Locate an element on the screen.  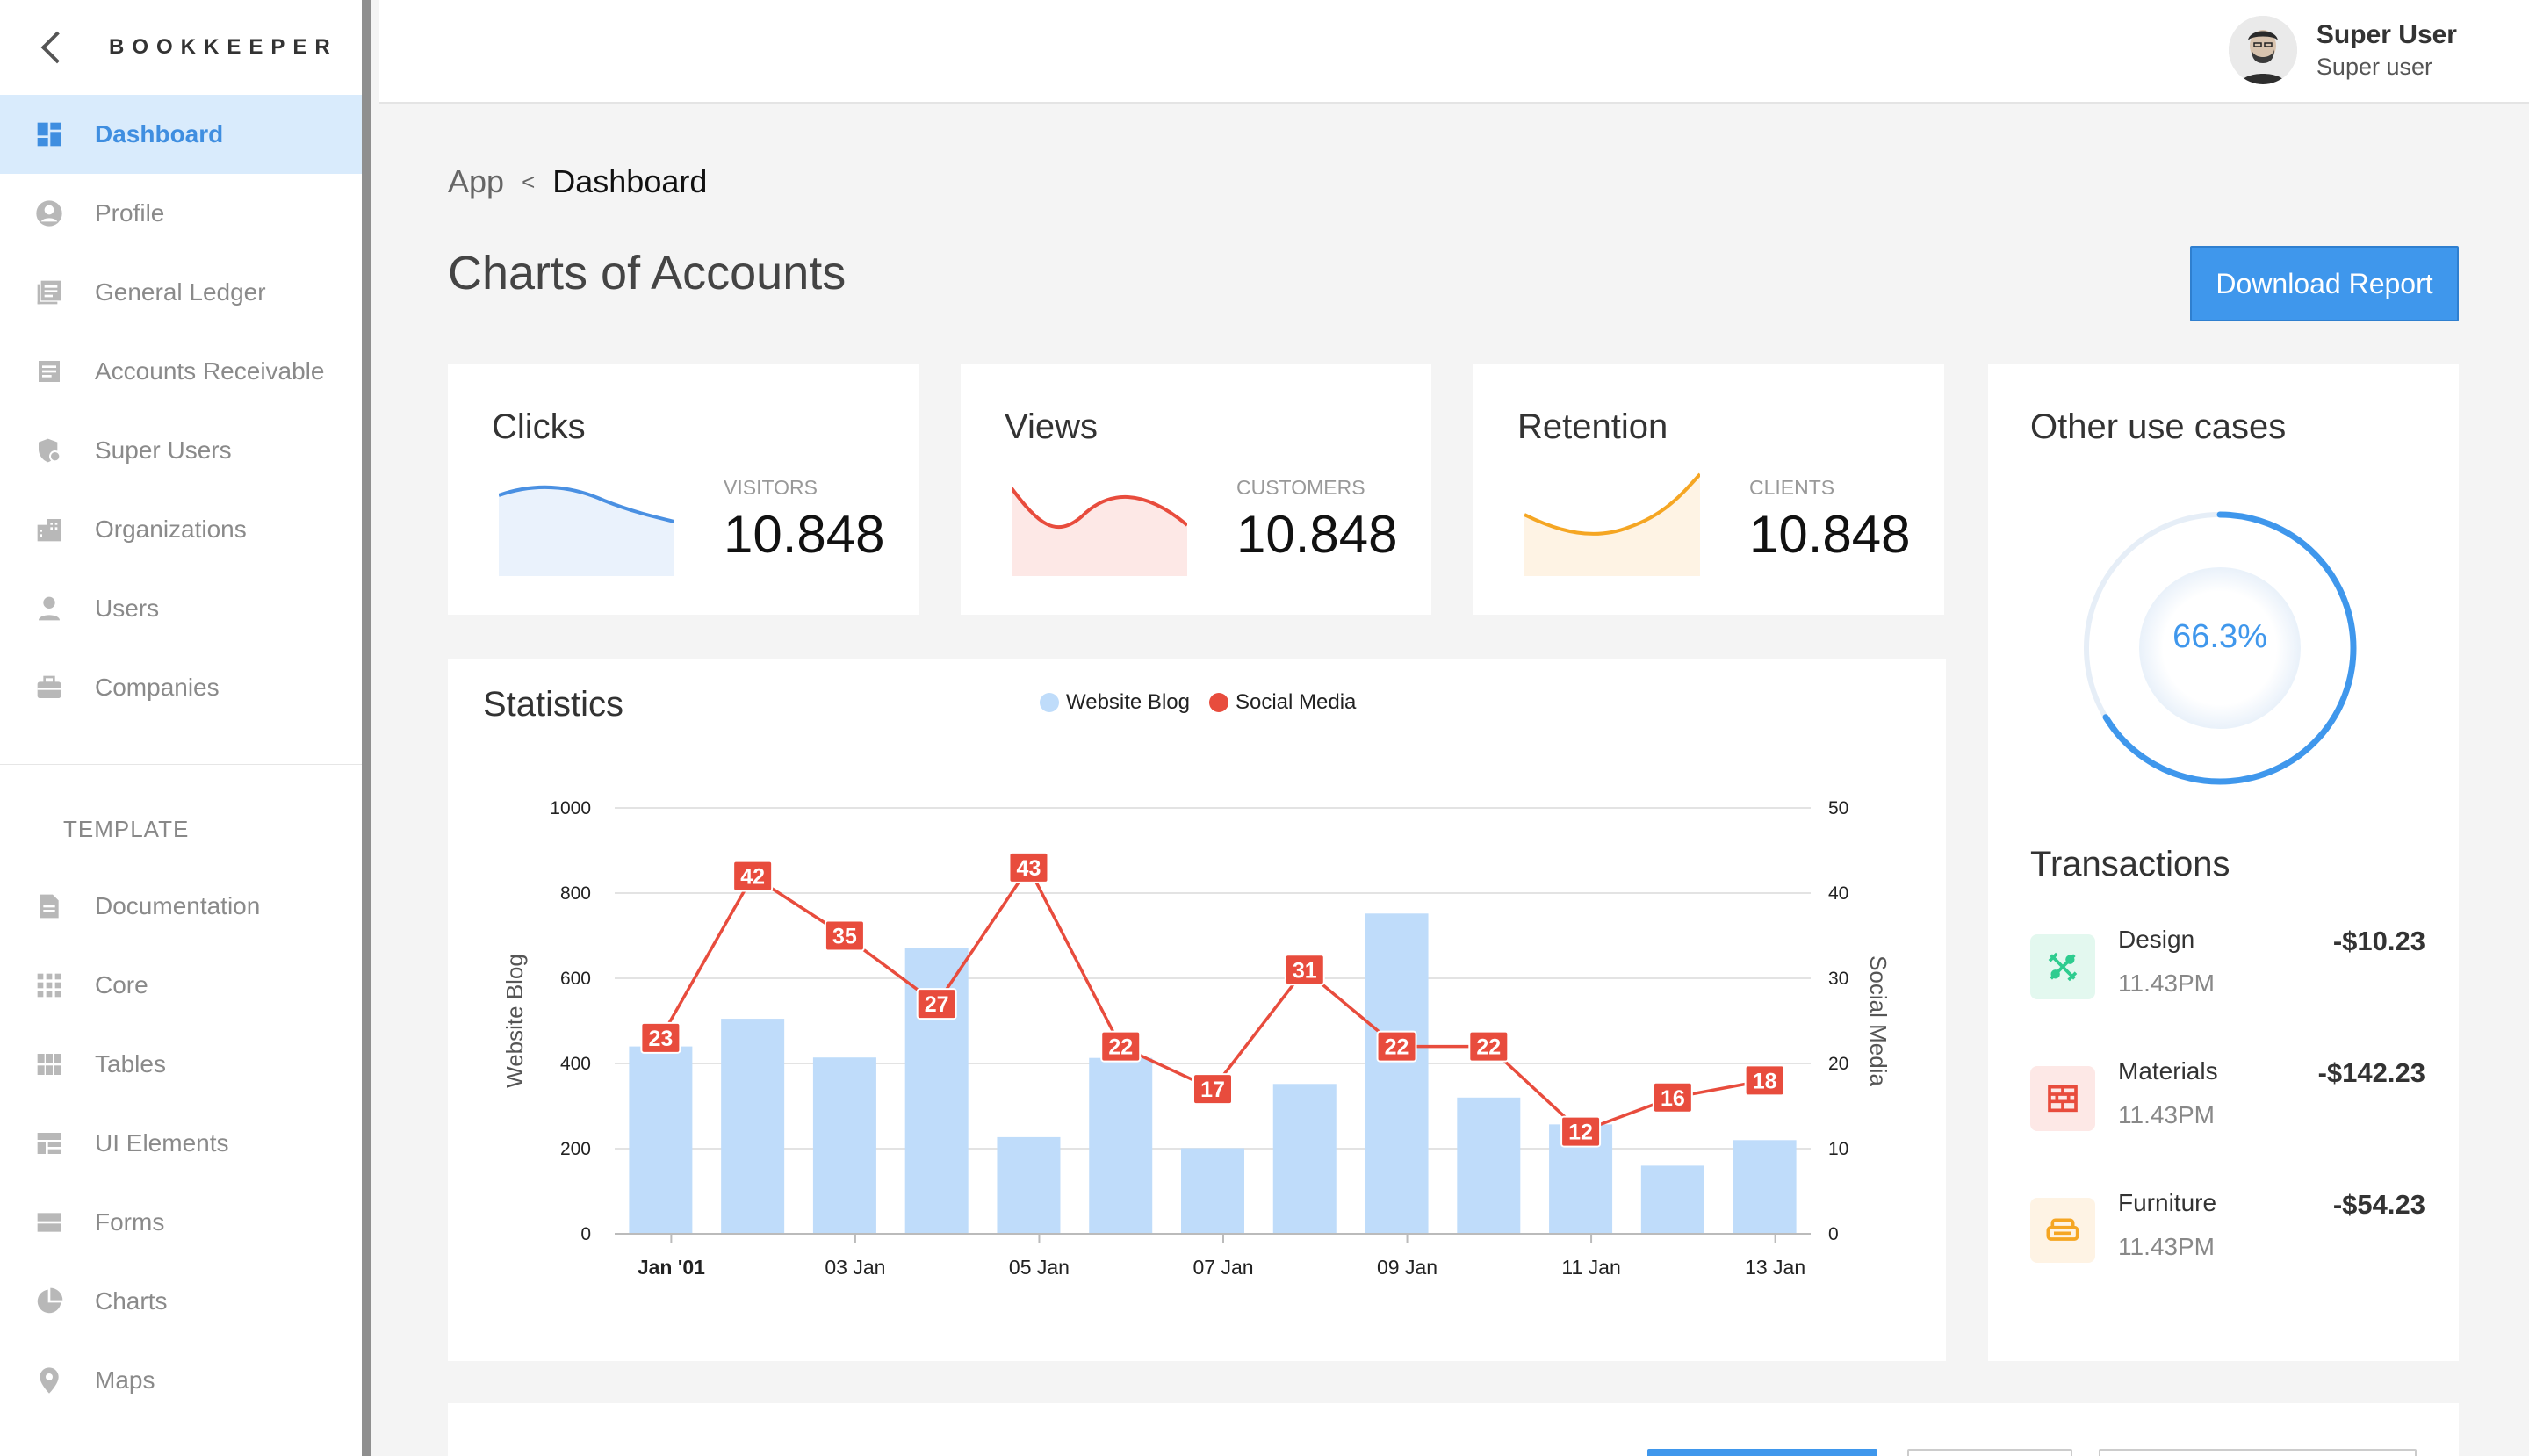
user-menu: Super User Super user is located at coordinates (2343, 50).